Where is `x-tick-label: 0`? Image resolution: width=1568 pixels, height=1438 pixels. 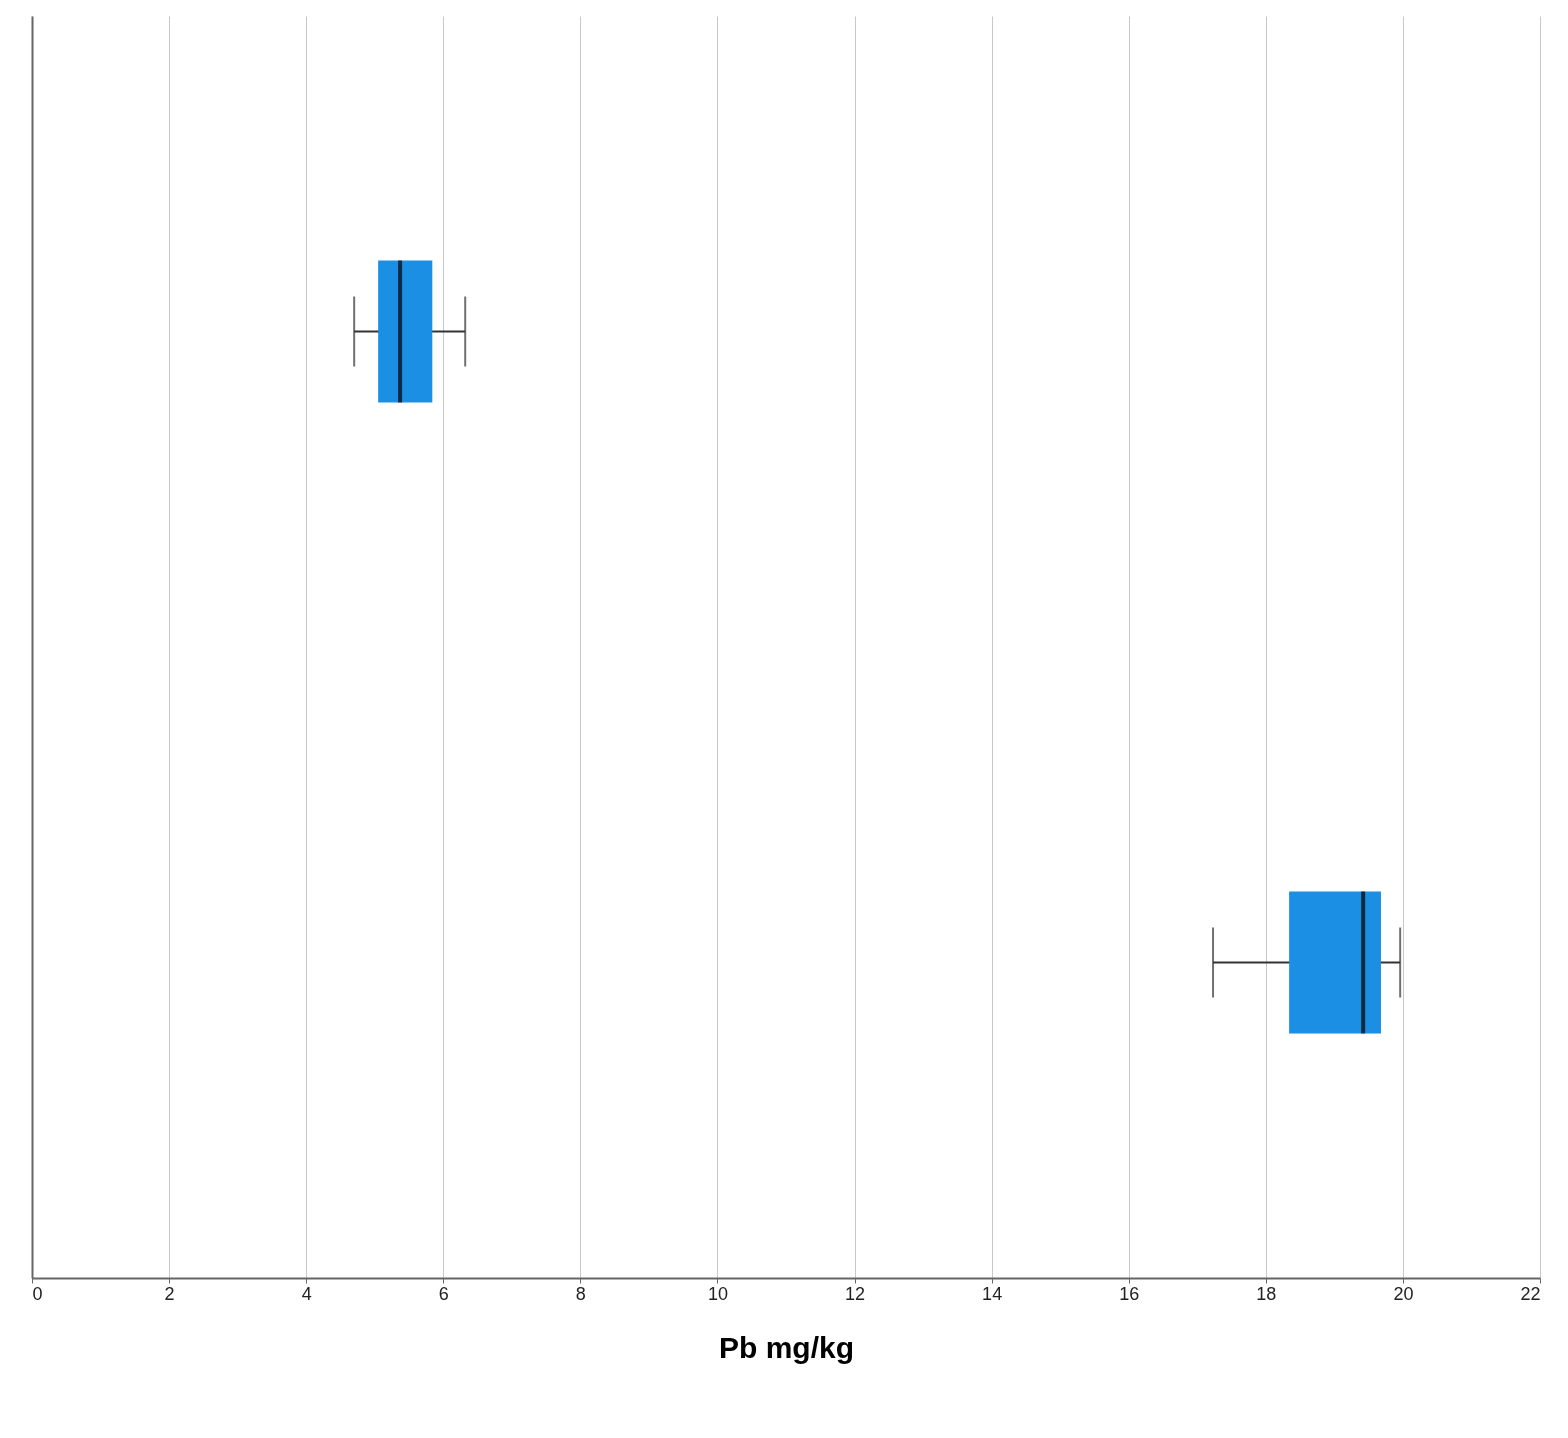 x-tick-label: 0 is located at coordinates (37, 1293).